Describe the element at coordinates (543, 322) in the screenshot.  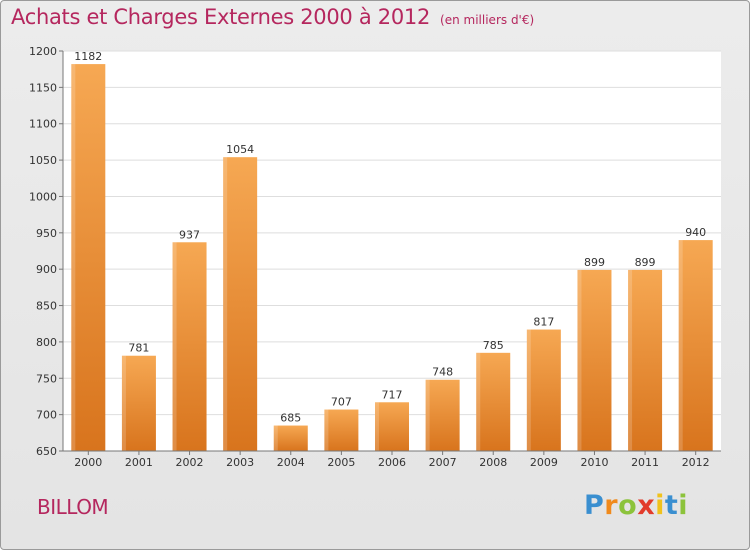
I see `data-label: 817` at that location.